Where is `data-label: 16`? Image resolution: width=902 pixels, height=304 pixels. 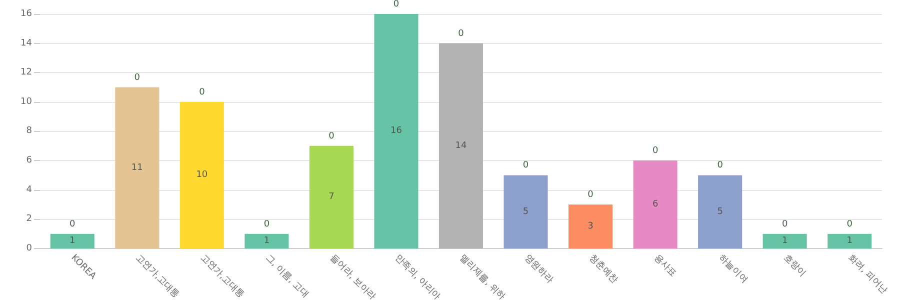 data-label: 16 is located at coordinates (396, 131).